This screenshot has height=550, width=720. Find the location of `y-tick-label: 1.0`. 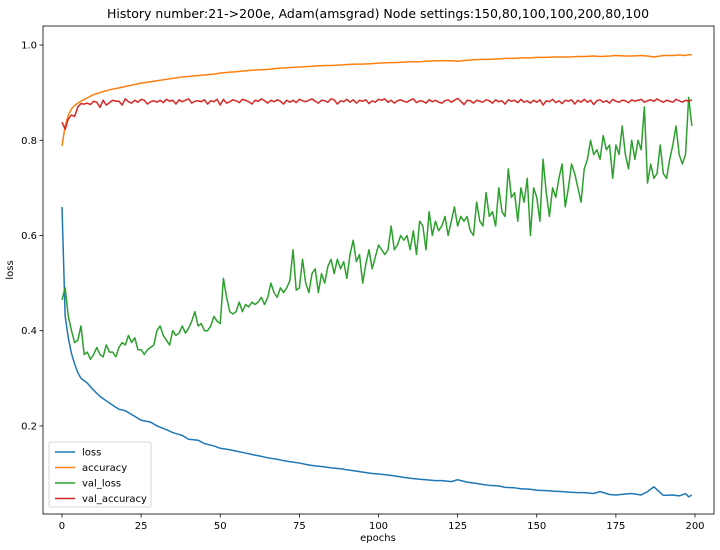

y-tick-label: 1.0 is located at coordinates (29, 46).